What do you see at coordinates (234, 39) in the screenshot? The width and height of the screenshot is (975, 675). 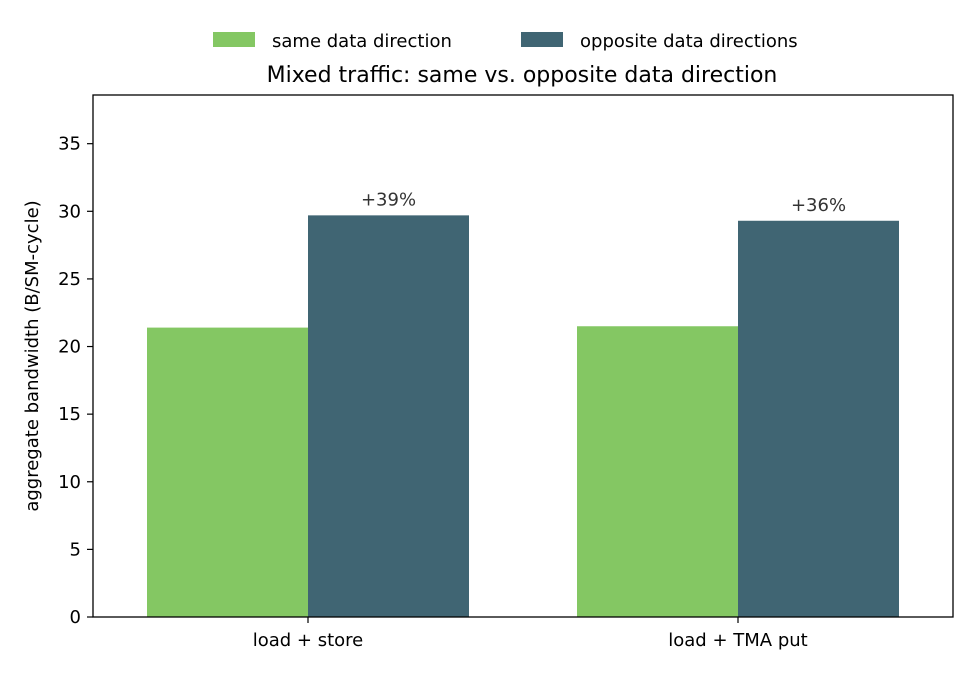 I see `legend-swatch-same` at bounding box center [234, 39].